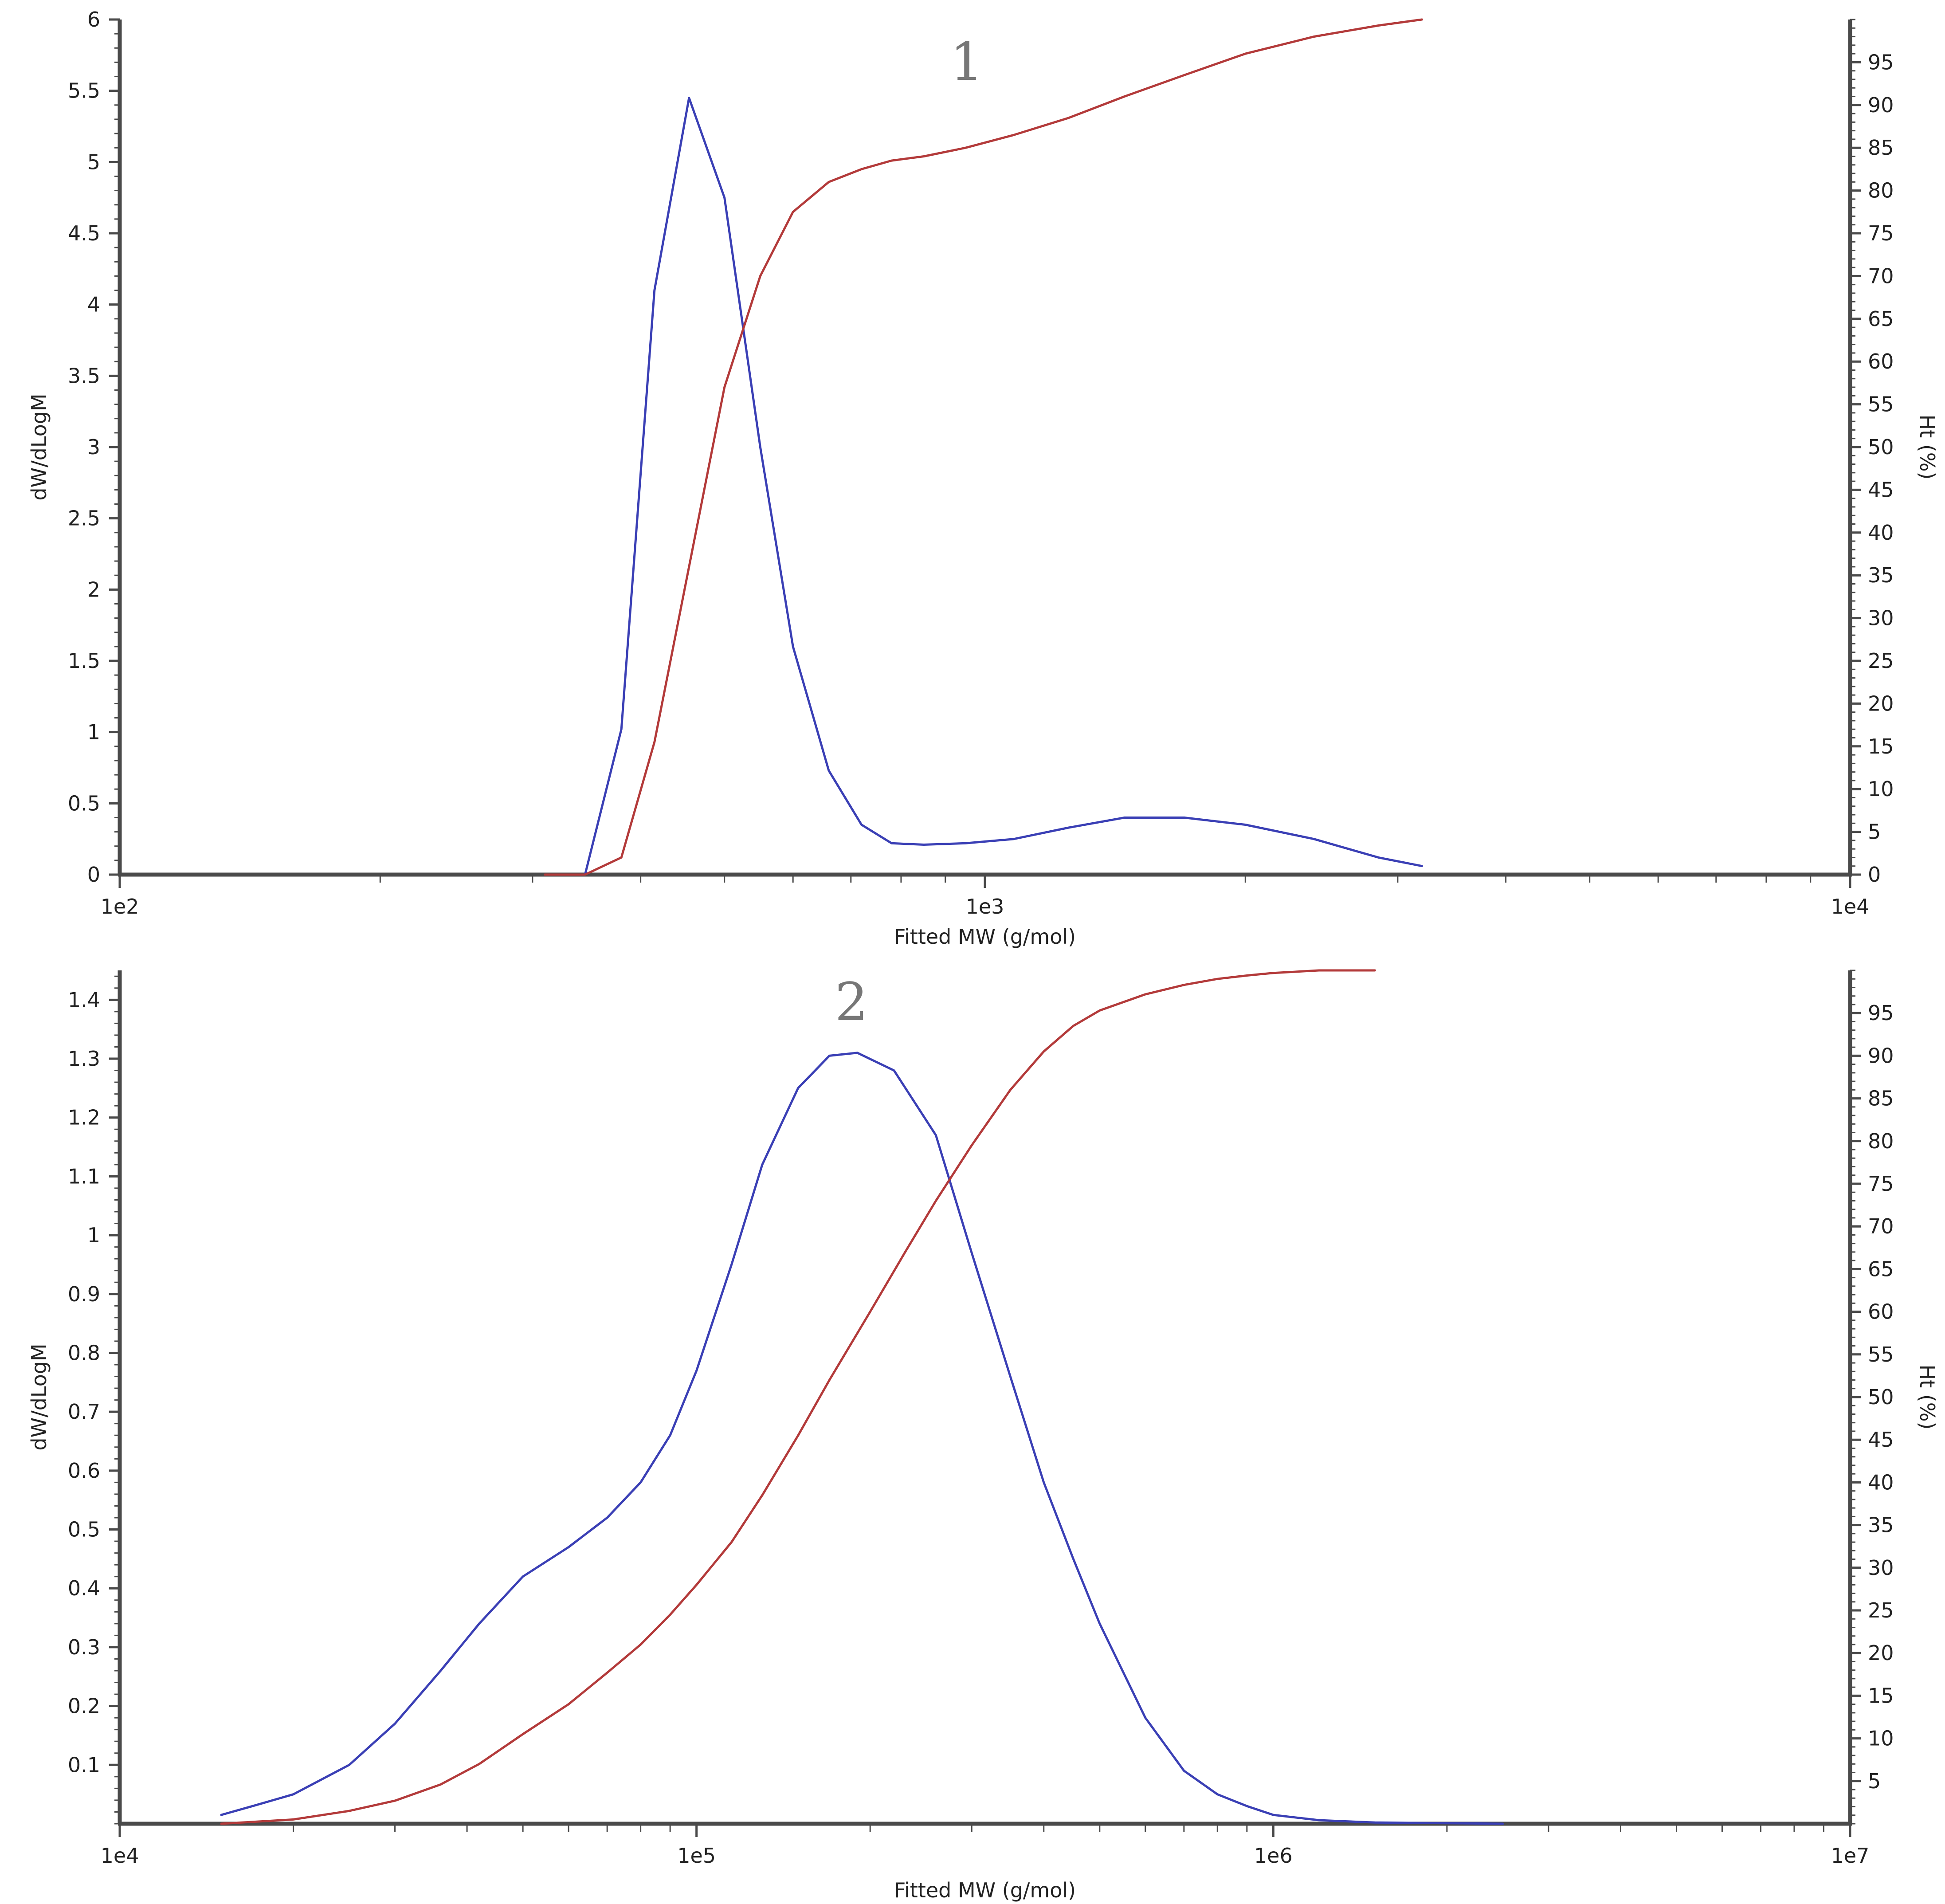 This screenshot has height=1904, width=1945. I want to click on y-left-tick-label: 4, so click(93, 305).